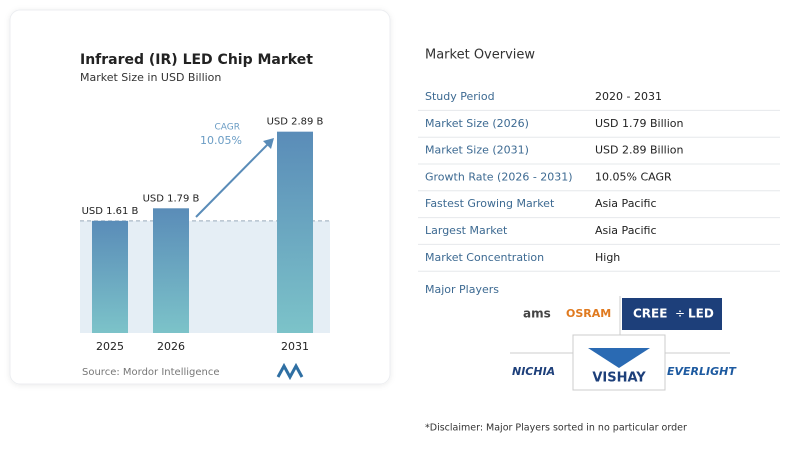  Describe the element at coordinates (477, 123) in the screenshot. I see `row-key: Market Size (2026)` at that location.